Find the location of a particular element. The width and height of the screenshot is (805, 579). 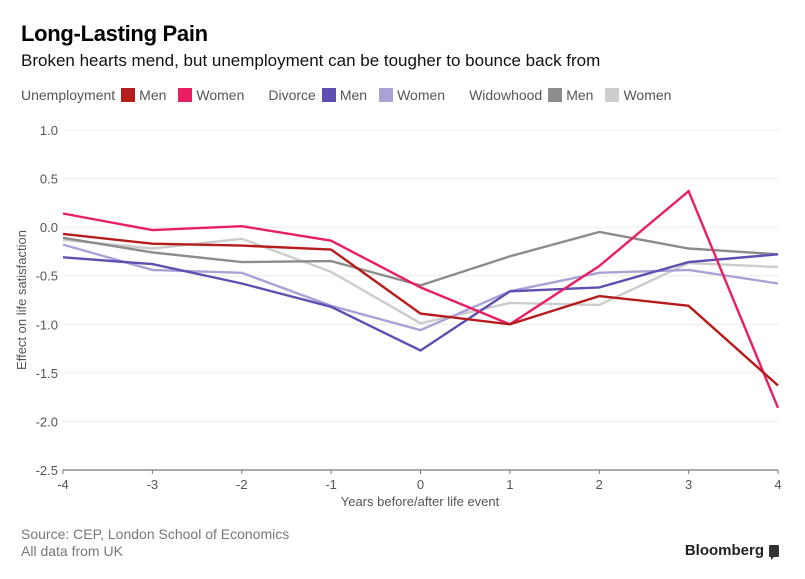

brand-name: Bloomberg is located at coordinates (724, 550).